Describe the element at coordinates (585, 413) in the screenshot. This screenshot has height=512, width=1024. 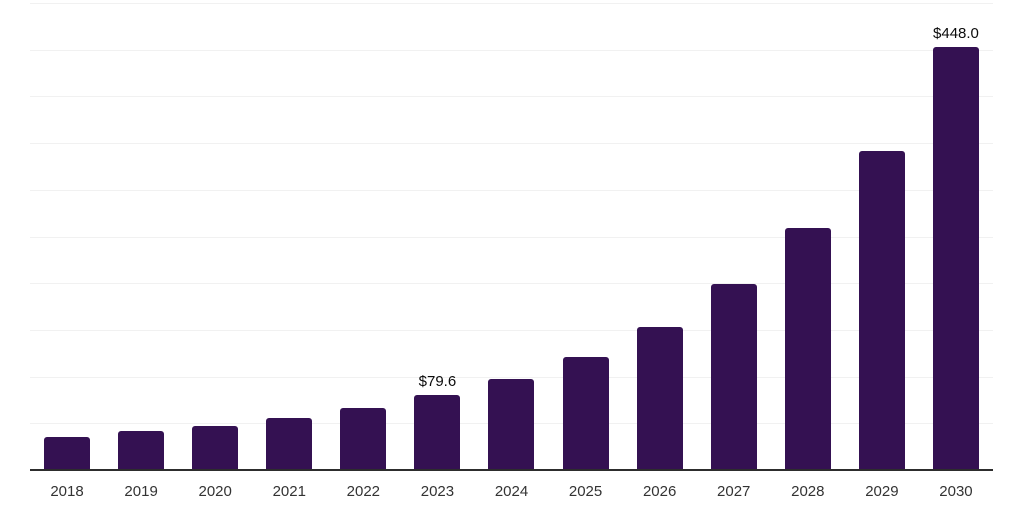
I see `bar-2025` at that location.